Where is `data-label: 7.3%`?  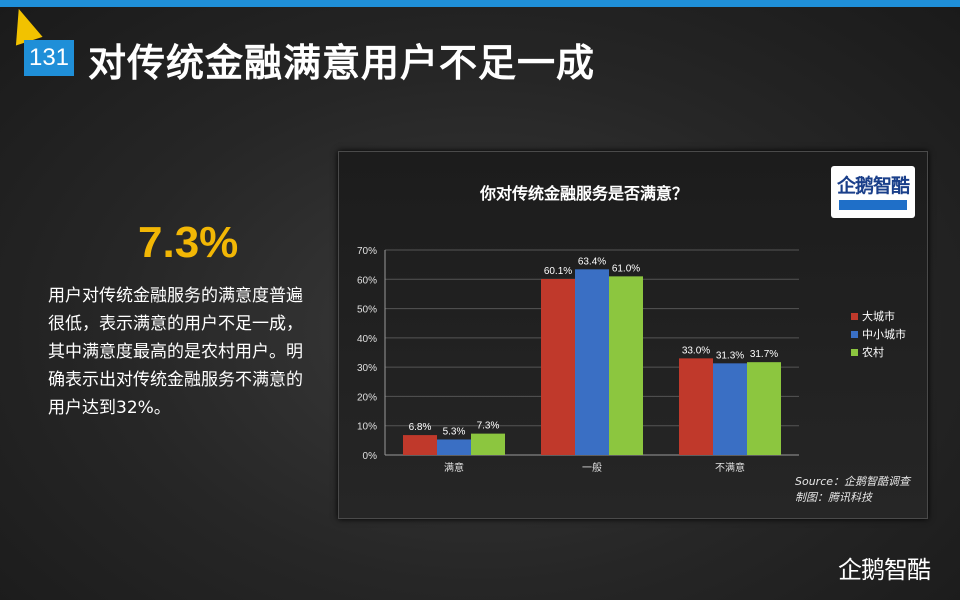
data-label: 7.3% is located at coordinates (488, 426).